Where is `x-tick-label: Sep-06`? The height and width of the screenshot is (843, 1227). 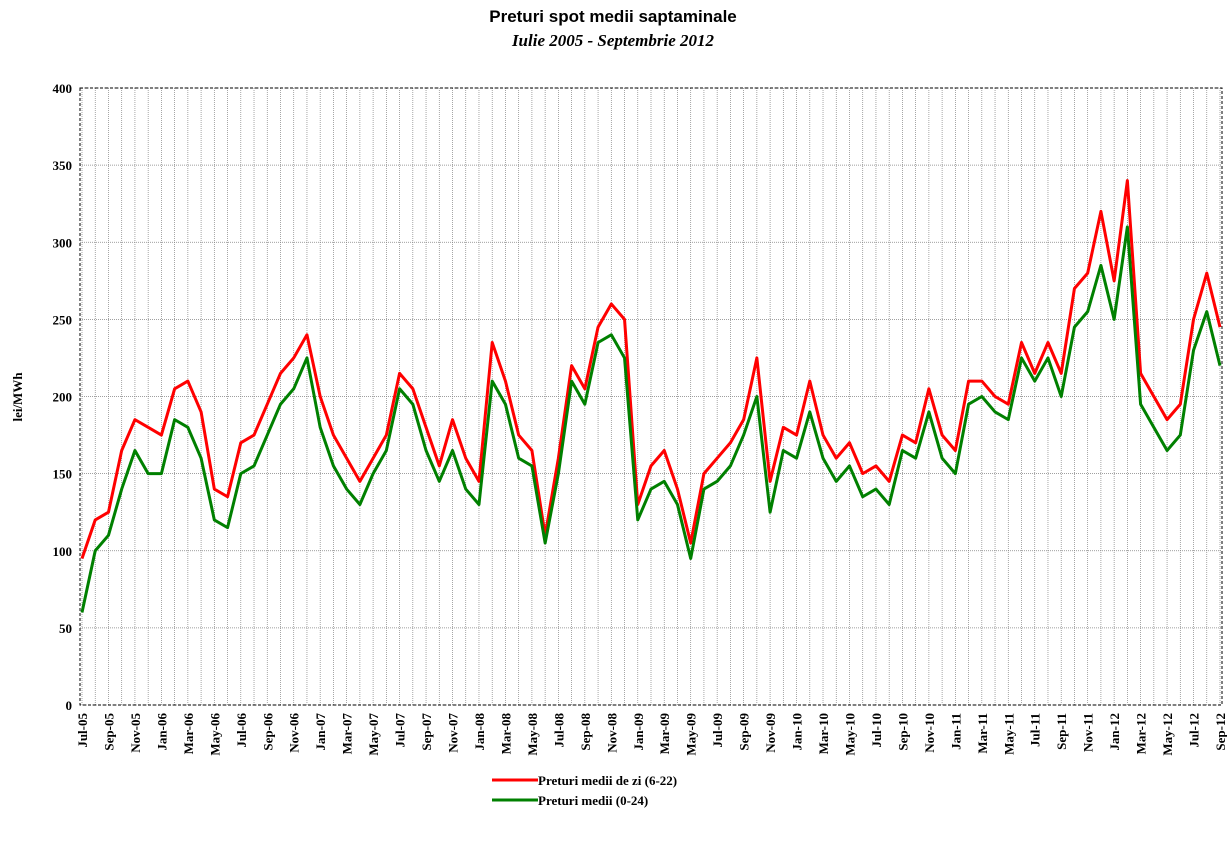 x-tick-label: Sep-06 is located at coordinates (267, 732).